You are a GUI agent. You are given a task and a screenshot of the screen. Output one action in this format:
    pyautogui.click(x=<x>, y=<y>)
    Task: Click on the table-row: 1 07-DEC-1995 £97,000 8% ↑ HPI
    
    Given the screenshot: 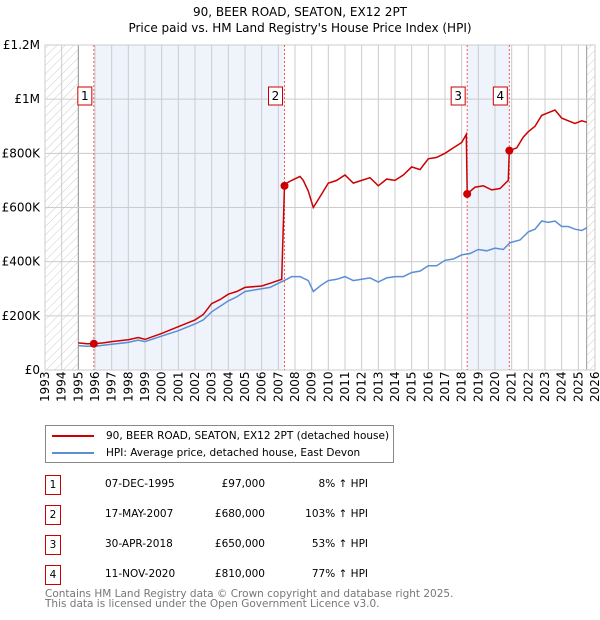 What is the action you would take?
    pyautogui.click(x=225, y=485)
    